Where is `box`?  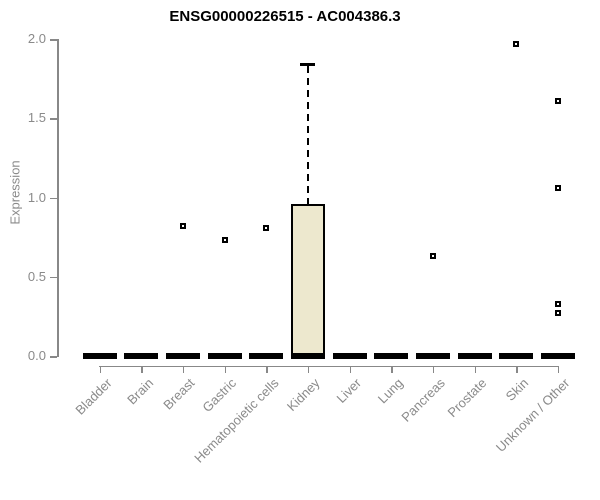
box is located at coordinates (307, 279).